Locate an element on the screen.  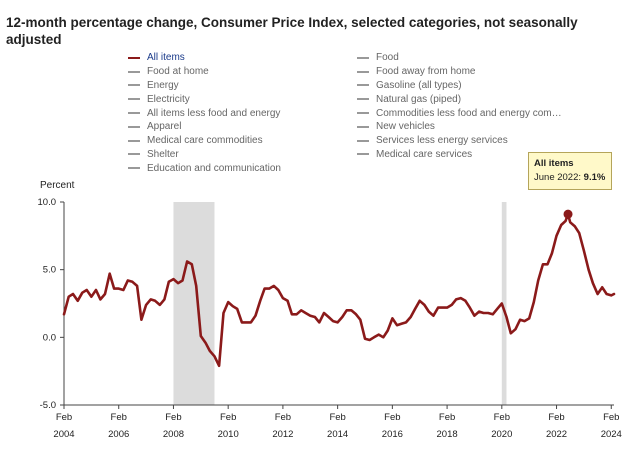
legend-item: Shelter is located at coordinates (242, 155).